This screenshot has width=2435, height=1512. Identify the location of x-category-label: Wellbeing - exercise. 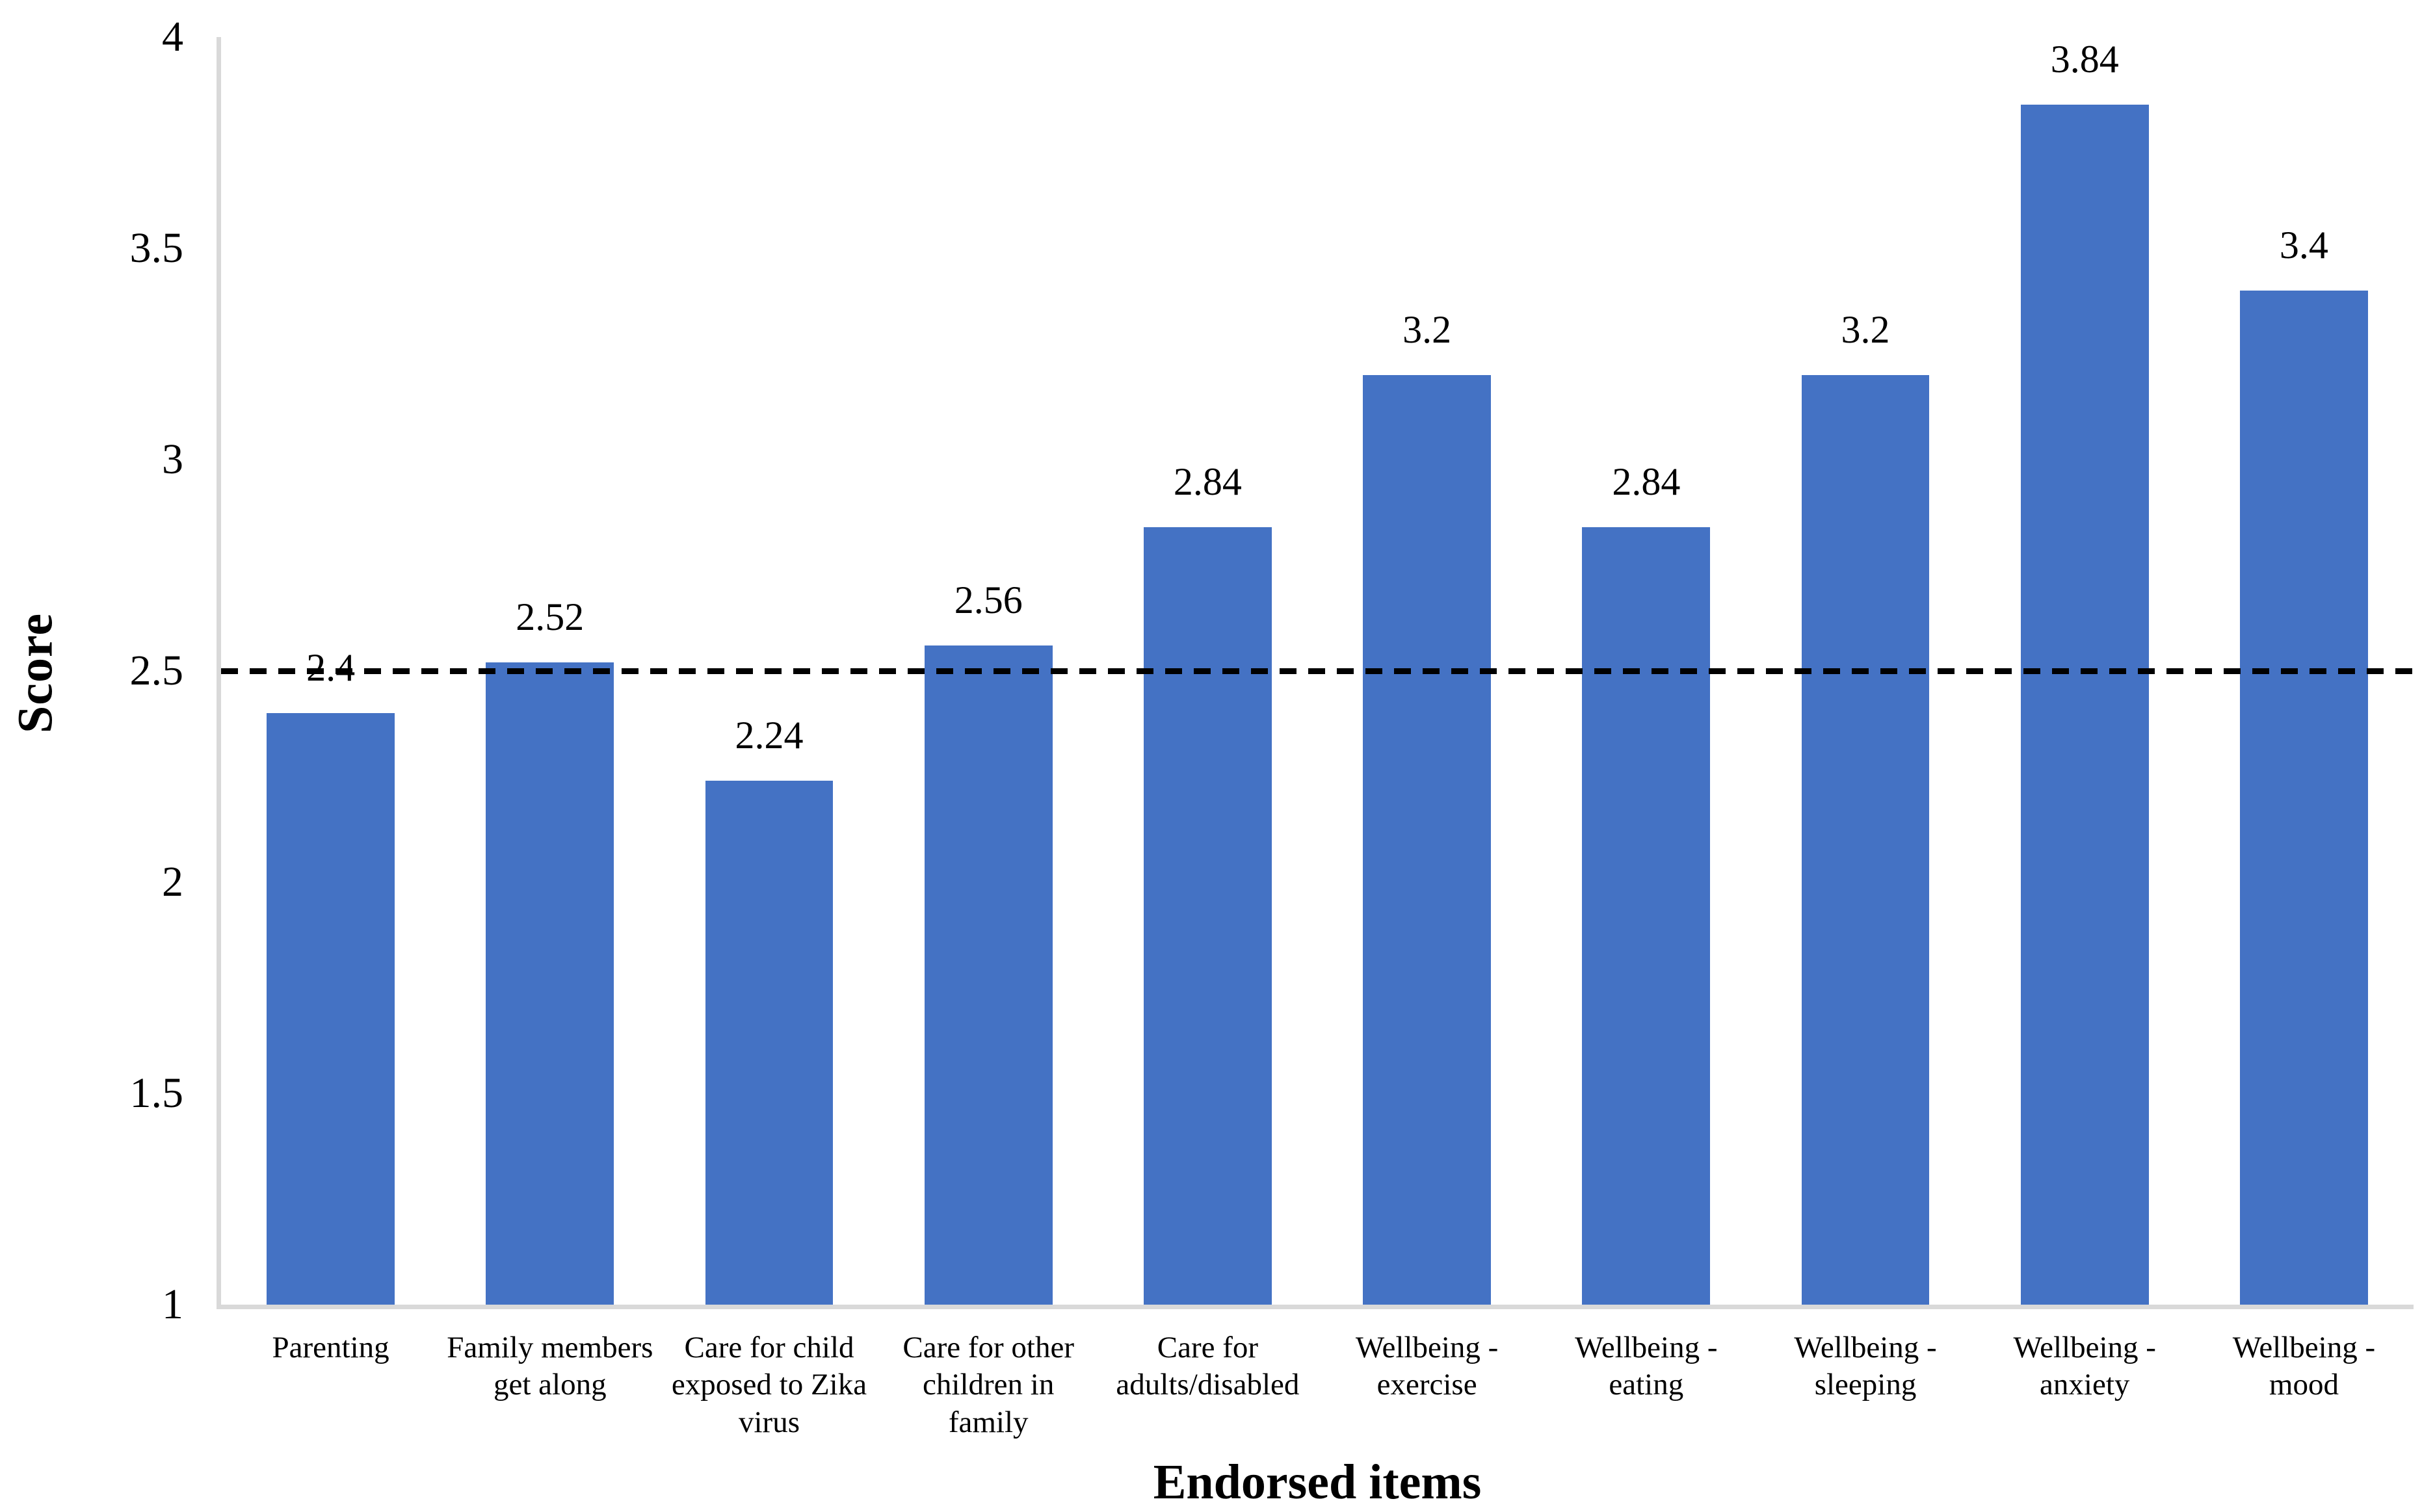
(1427, 1366).